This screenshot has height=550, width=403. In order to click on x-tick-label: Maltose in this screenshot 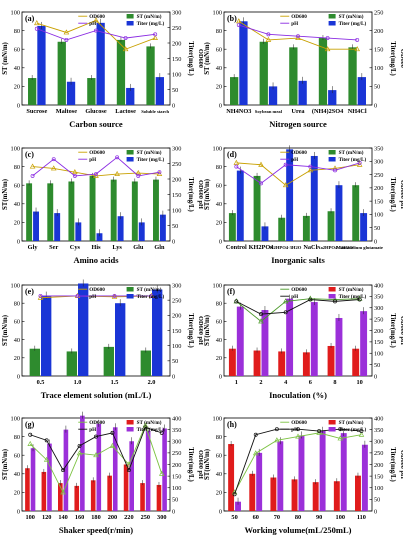, I will do `click(67, 111)`.